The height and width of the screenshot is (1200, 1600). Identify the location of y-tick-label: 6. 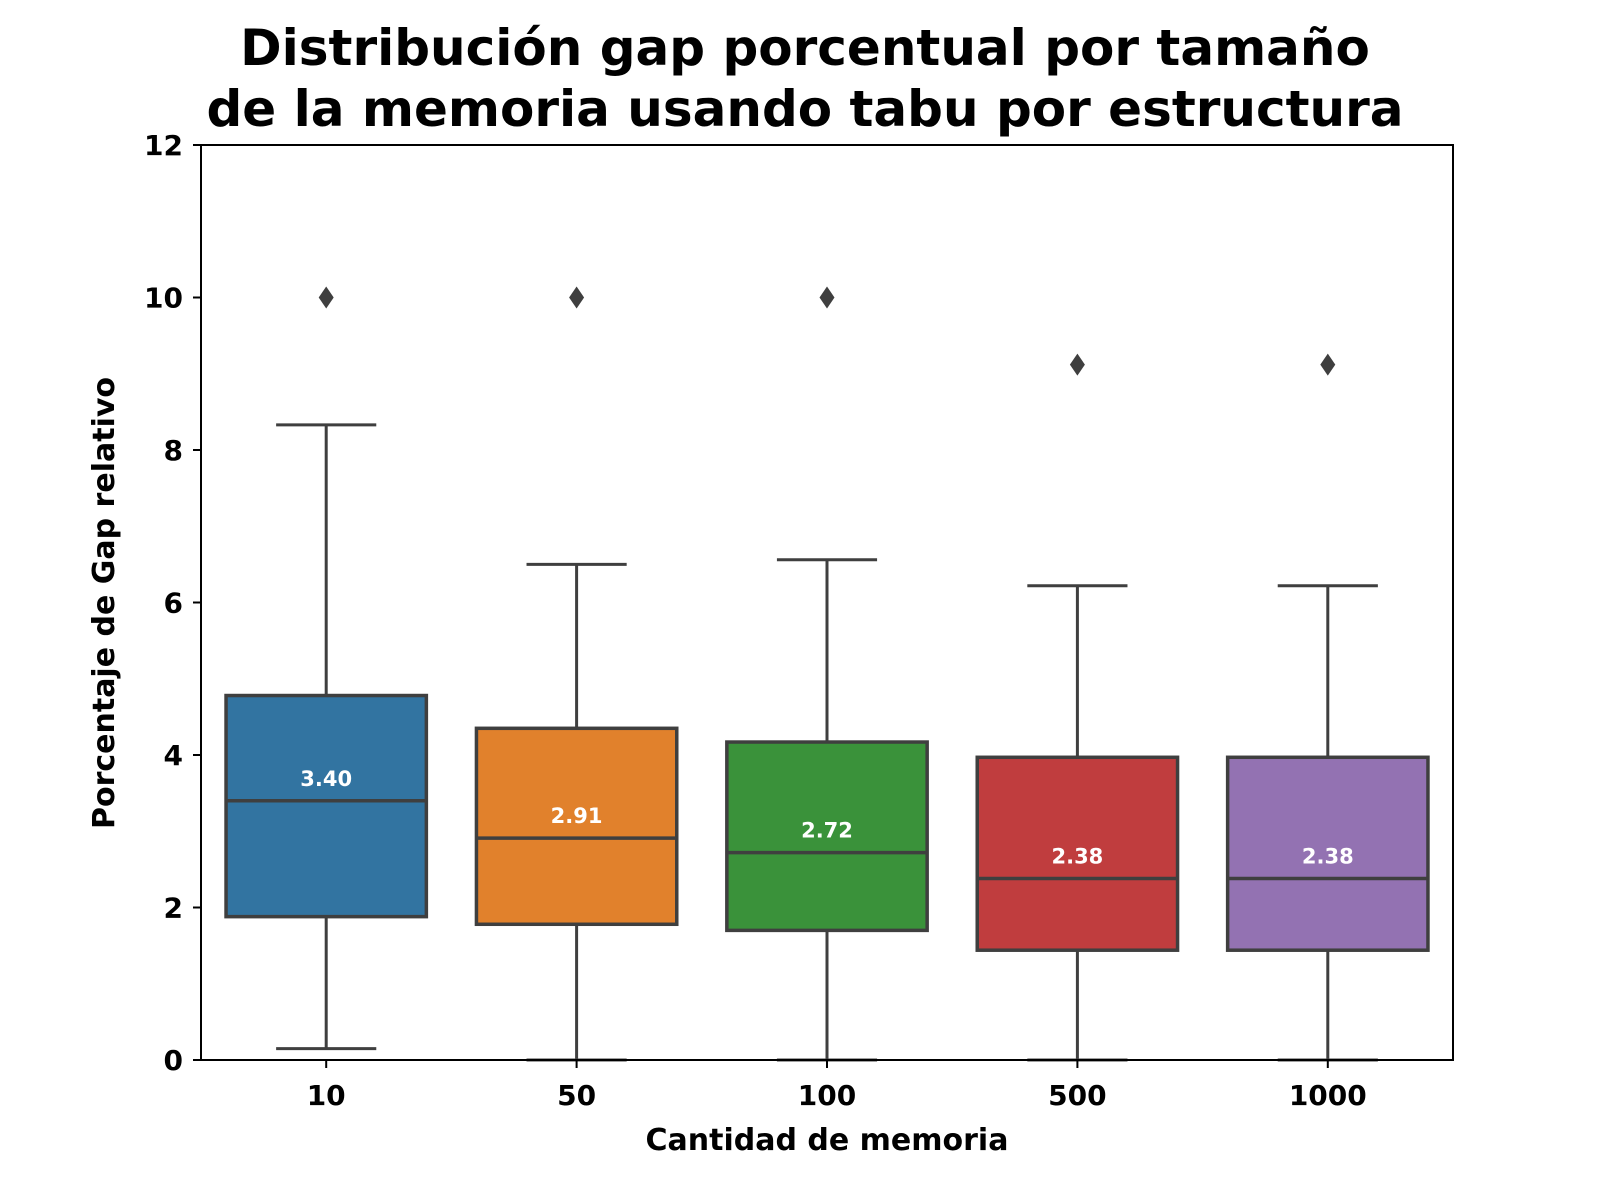
(173, 603).